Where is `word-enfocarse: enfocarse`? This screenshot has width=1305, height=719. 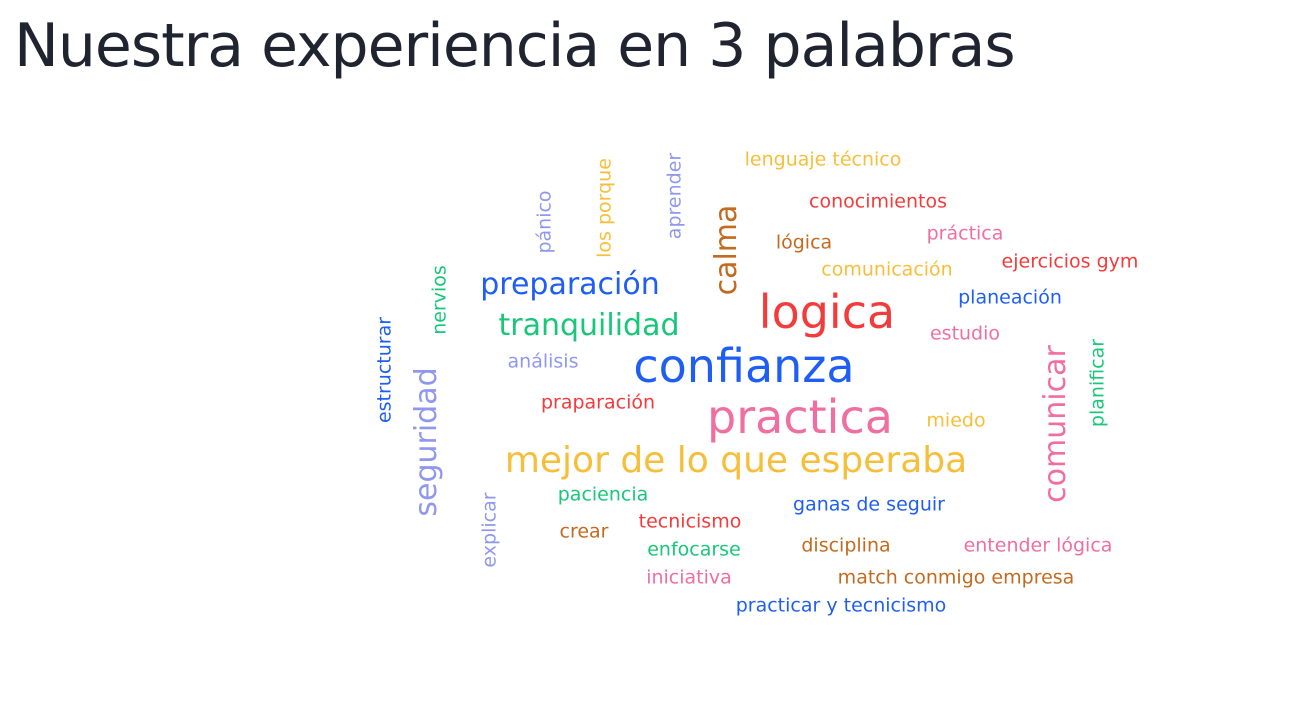
word-enfocarse: enfocarse is located at coordinates (694, 549).